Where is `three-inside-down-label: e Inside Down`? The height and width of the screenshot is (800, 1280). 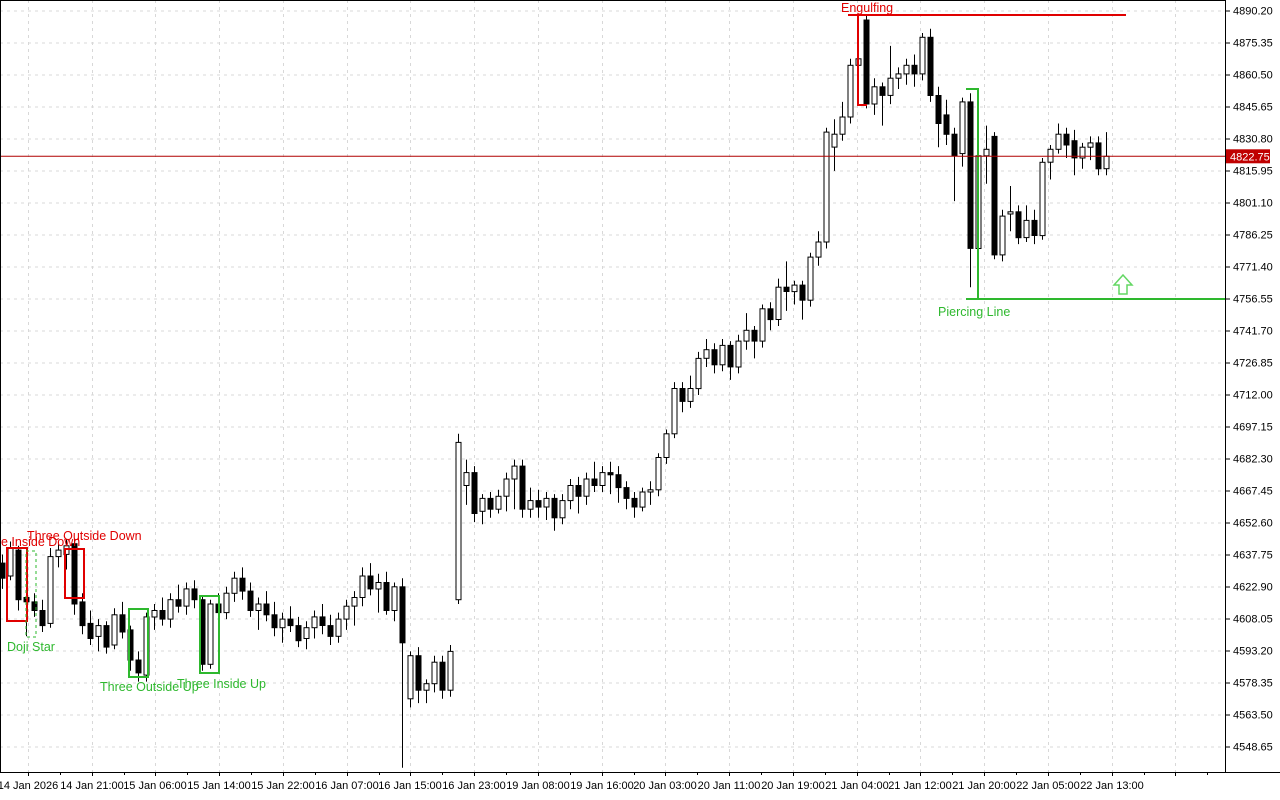
three-inside-down-label: e Inside Down is located at coordinates (40, 542).